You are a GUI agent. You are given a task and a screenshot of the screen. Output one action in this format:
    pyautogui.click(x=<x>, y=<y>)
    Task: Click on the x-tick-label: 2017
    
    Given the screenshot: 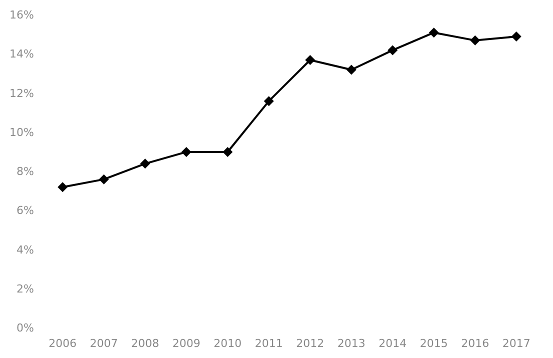 What is the action you would take?
    pyautogui.click(x=516, y=343)
    